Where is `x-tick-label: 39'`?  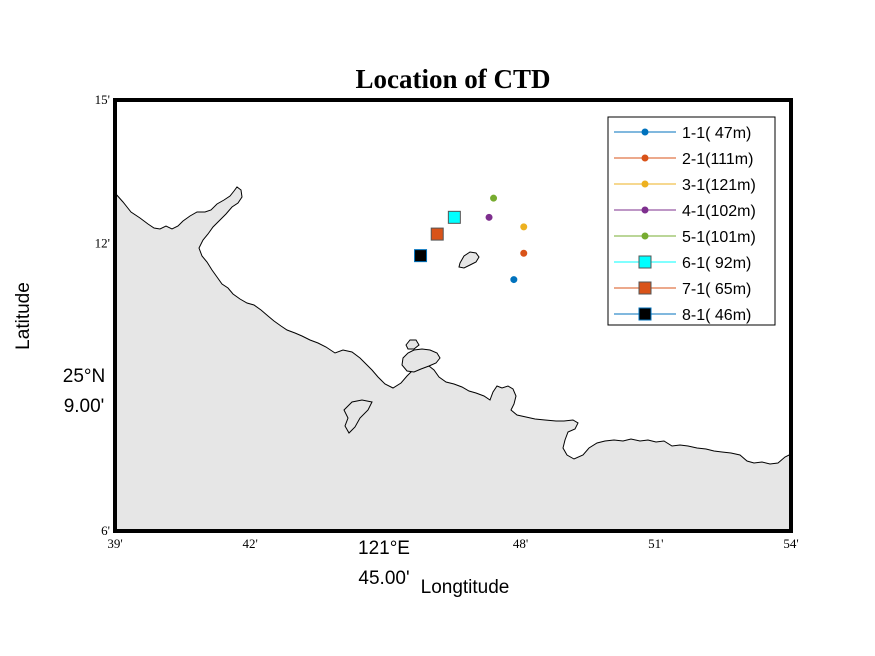 x-tick-label: 39' is located at coordinates (114, 543).